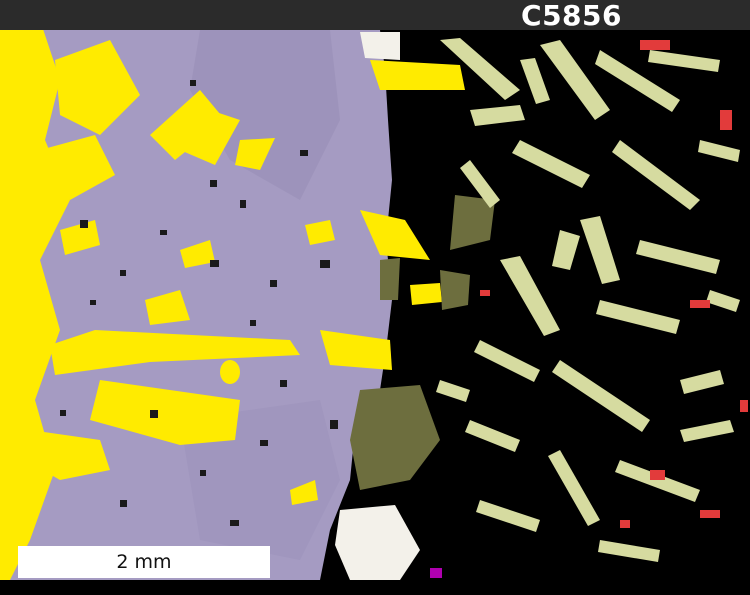 This screenshot has width=750, height=595. I want to click on lavender-shade, so click(265, 115).